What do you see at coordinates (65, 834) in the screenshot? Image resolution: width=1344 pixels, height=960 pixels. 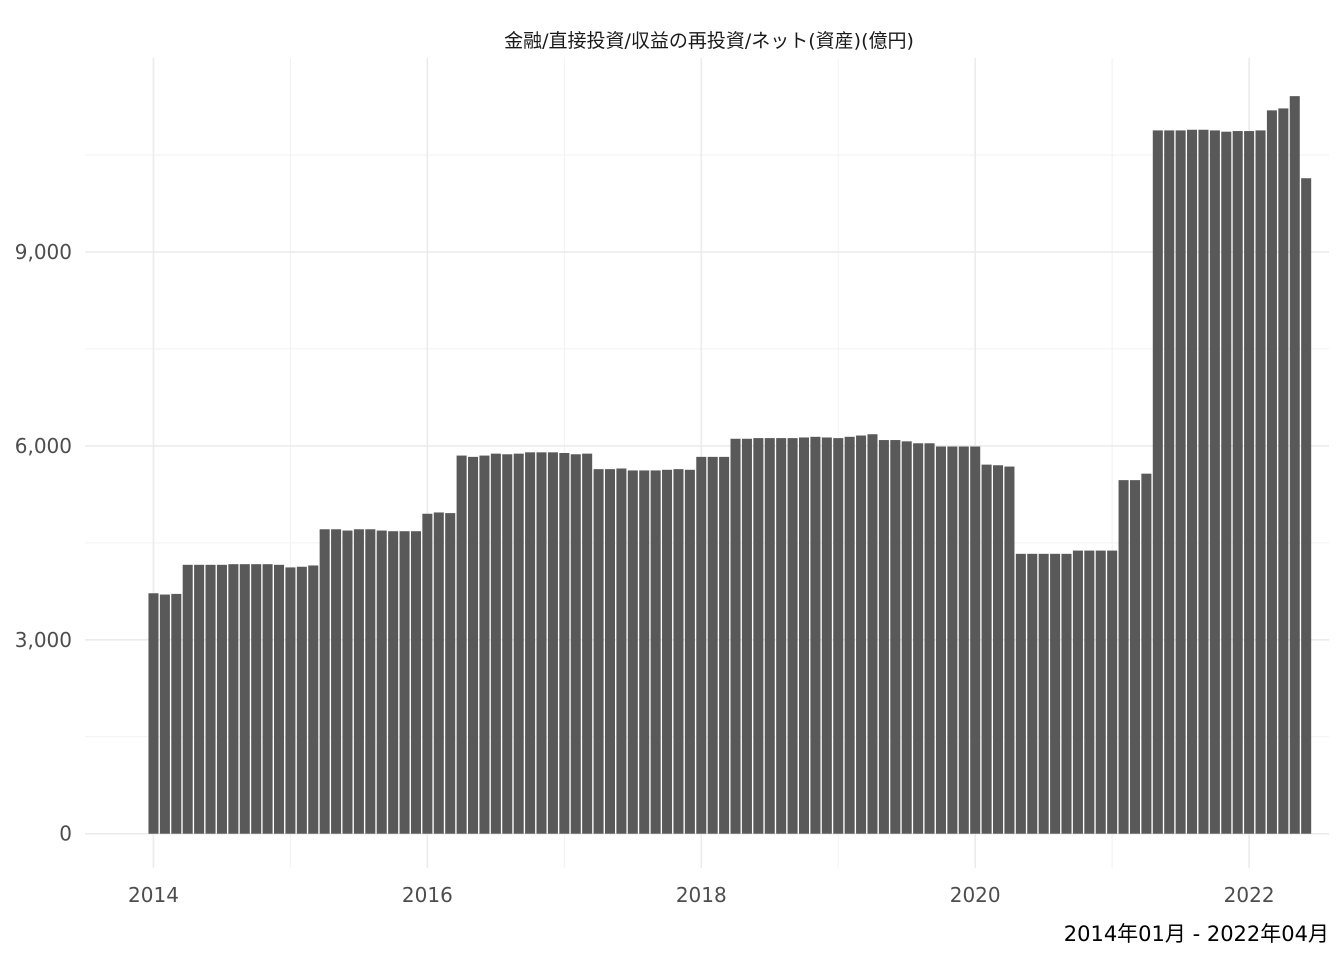 I see `y-tick-label: 0` at bounding box center [65, 834].